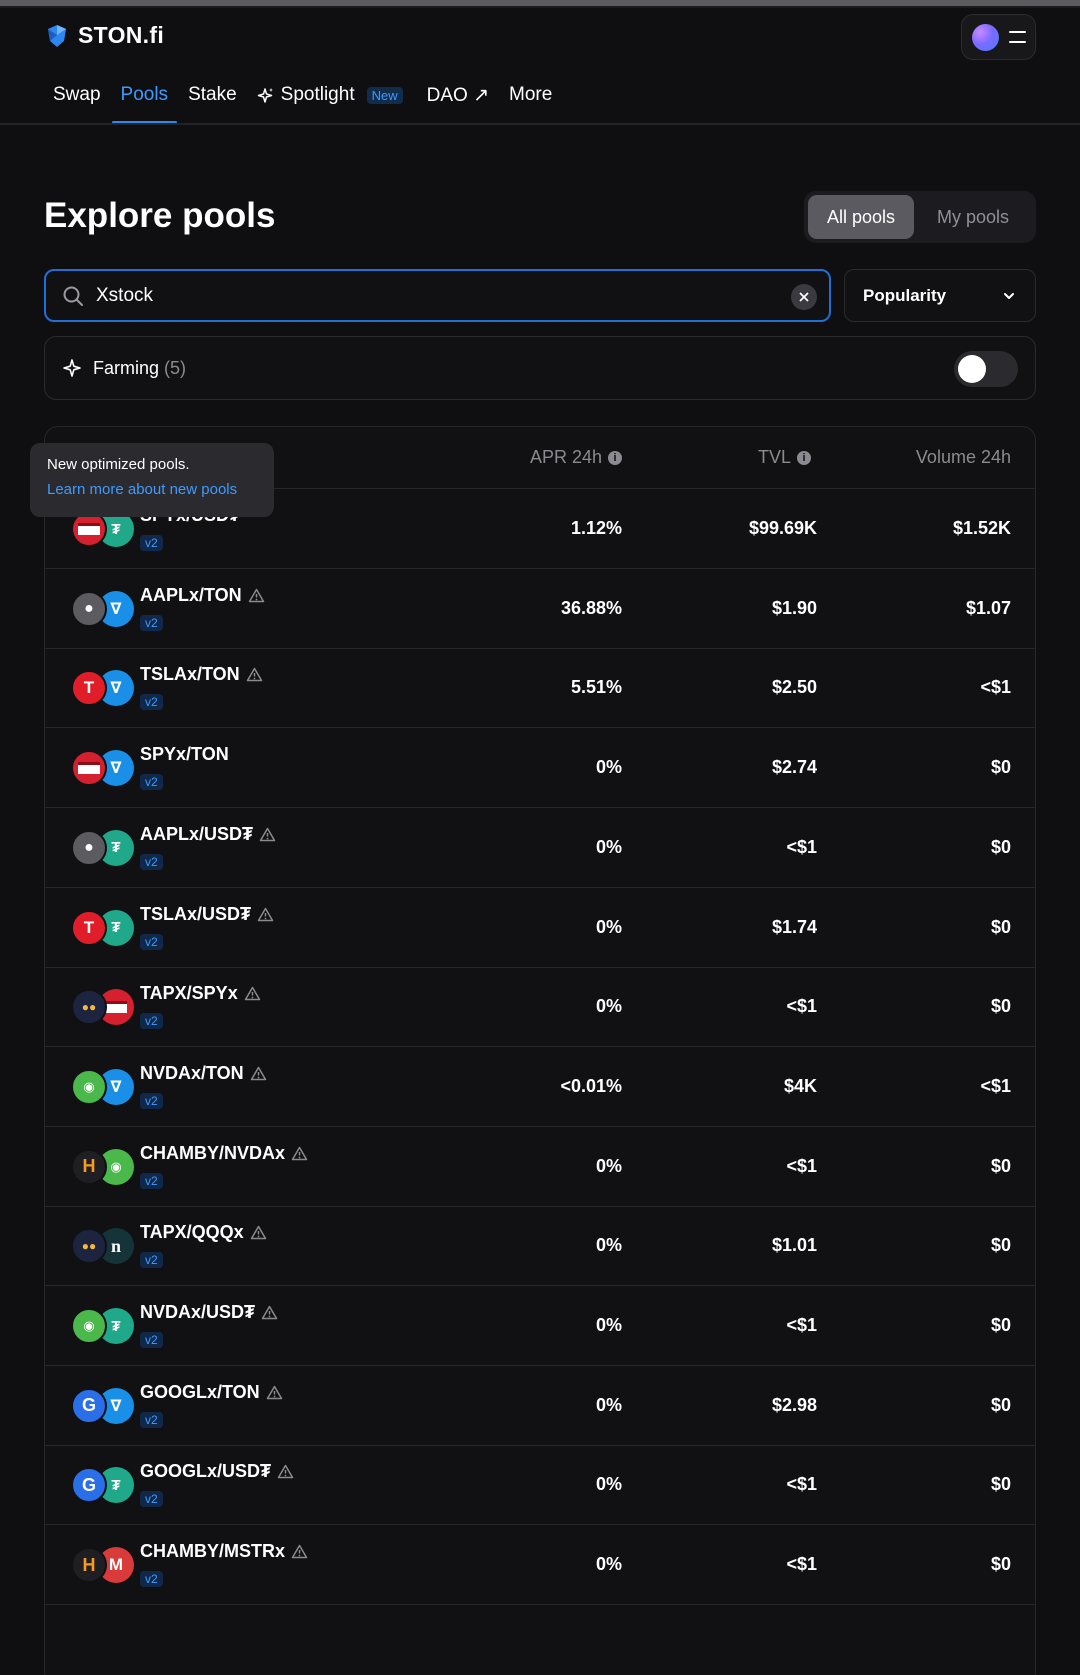 The width and height of the screenshot is (1080, 1675). What do you see at coordinates (973, 216) in the screenshot?
I see `my-pools-tab: My pools` at bounding box center [973, 216].